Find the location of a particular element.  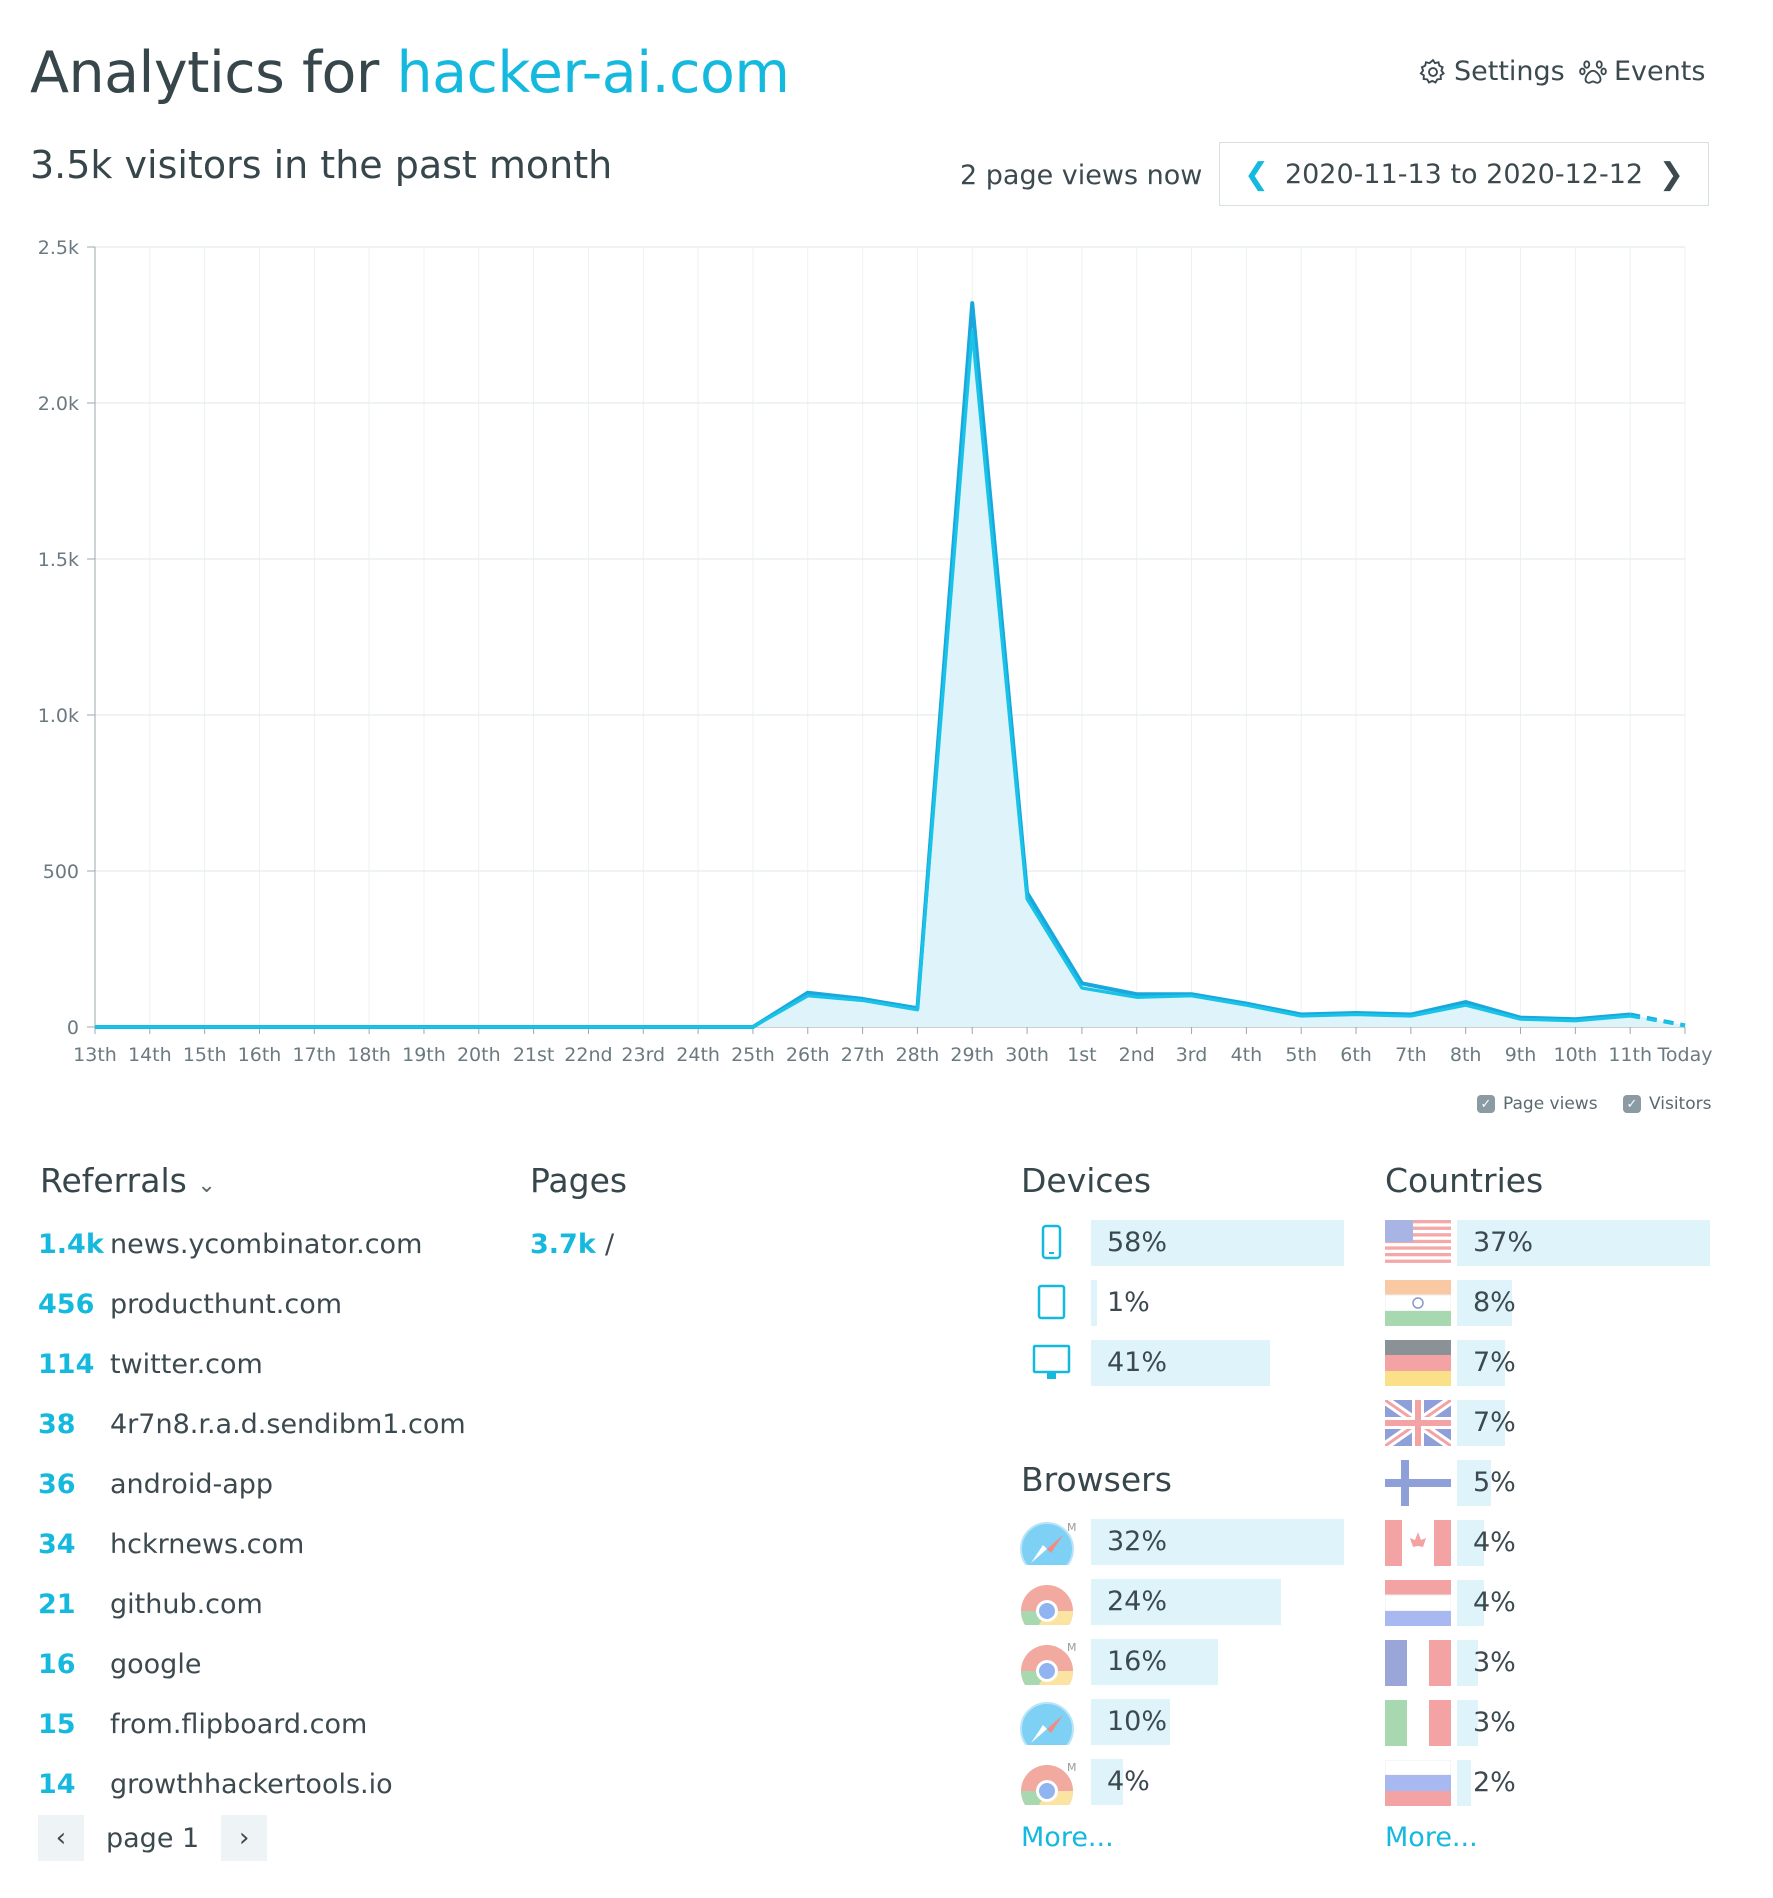

events-link: Events is located at coordinates (1641, 72).